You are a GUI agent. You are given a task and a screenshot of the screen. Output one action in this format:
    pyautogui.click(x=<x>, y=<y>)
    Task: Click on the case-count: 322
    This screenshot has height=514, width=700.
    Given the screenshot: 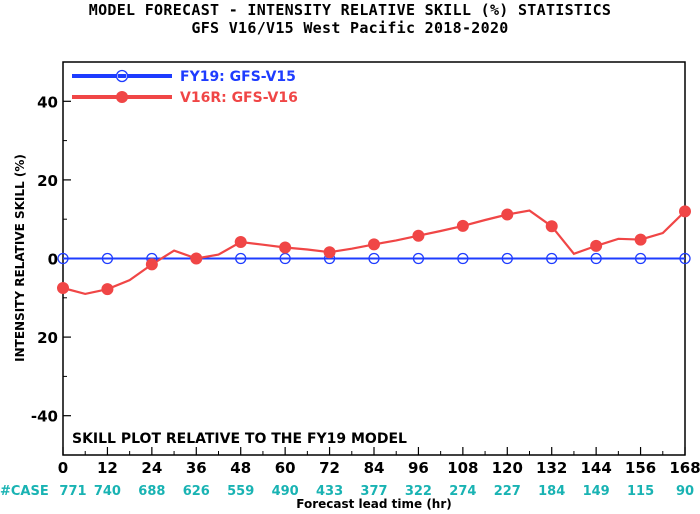 What is the action you would take?
    pyautogui.click(x=418, y=491)
    